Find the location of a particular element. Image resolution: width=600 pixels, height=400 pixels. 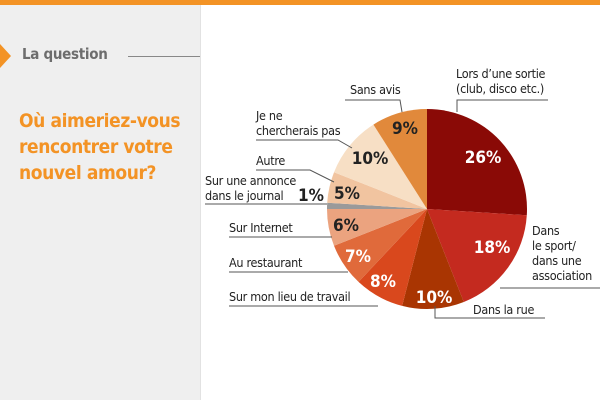

divider is located at coordinates (164, 56).